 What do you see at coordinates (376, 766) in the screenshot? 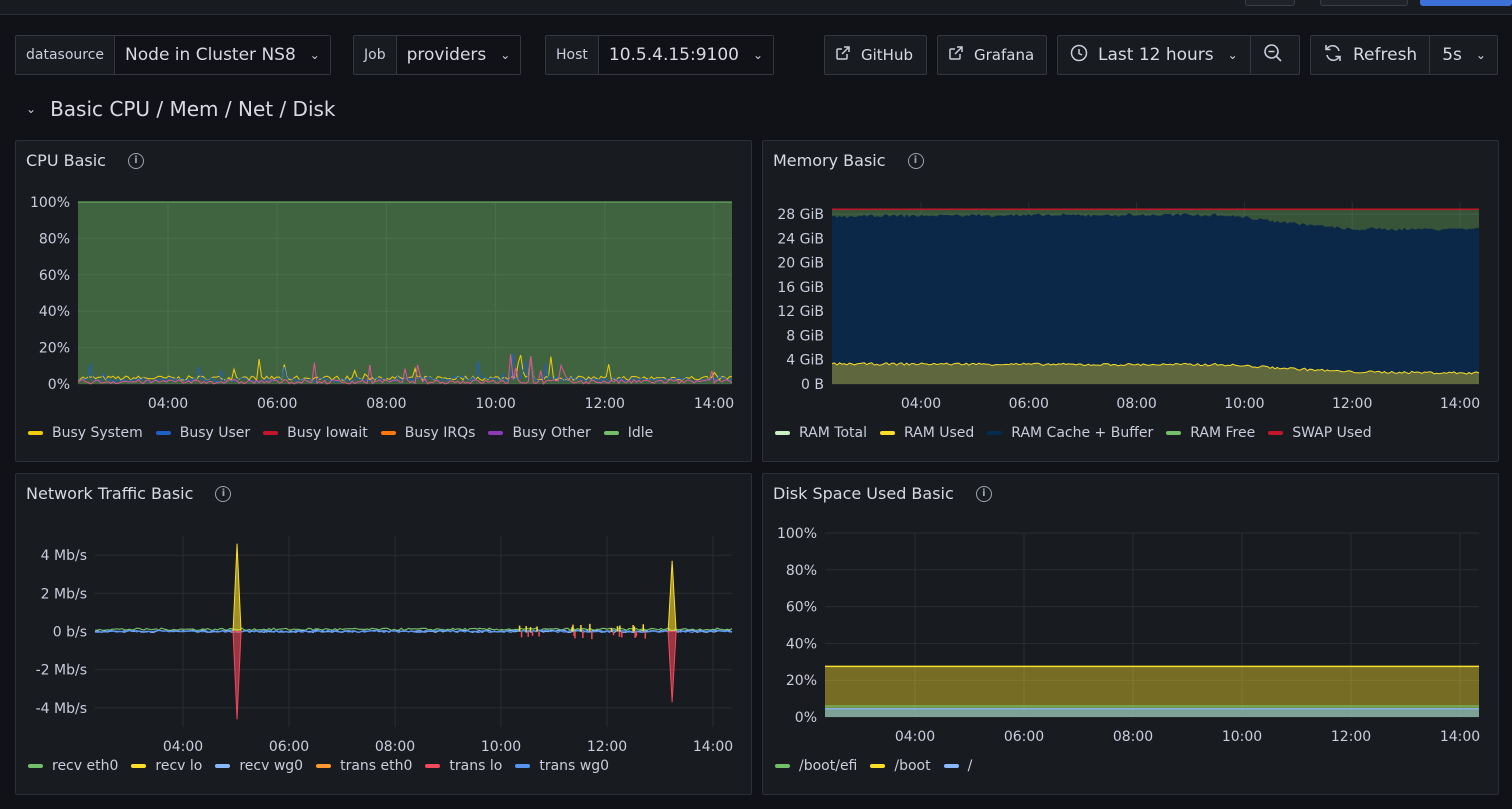
I see `legend-label: trans eth0` at bounding box center [376, 766].